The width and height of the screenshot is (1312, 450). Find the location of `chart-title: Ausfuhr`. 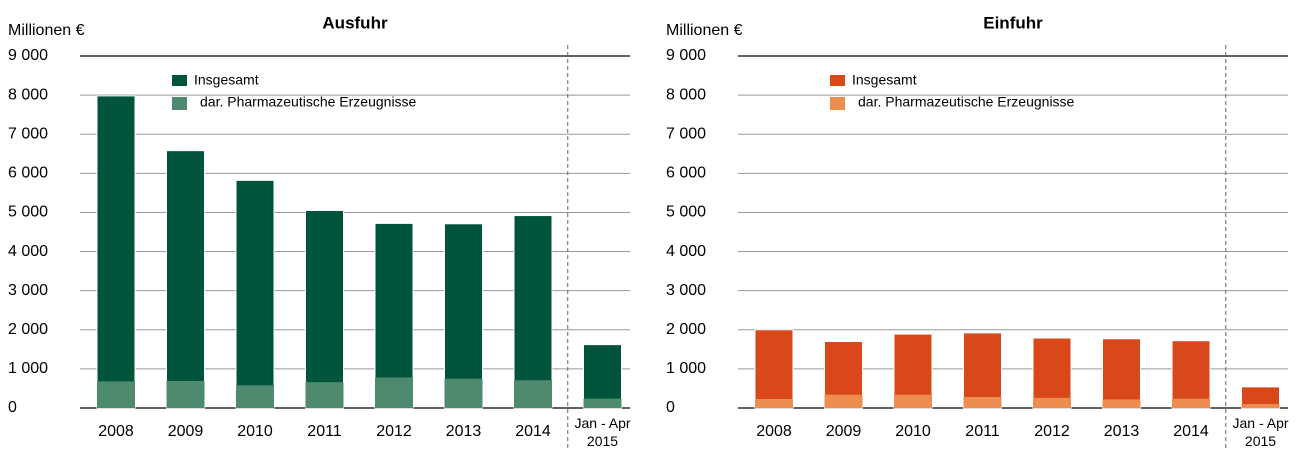

chart-title: Ausfuhr is located at coordinates (355, 22).